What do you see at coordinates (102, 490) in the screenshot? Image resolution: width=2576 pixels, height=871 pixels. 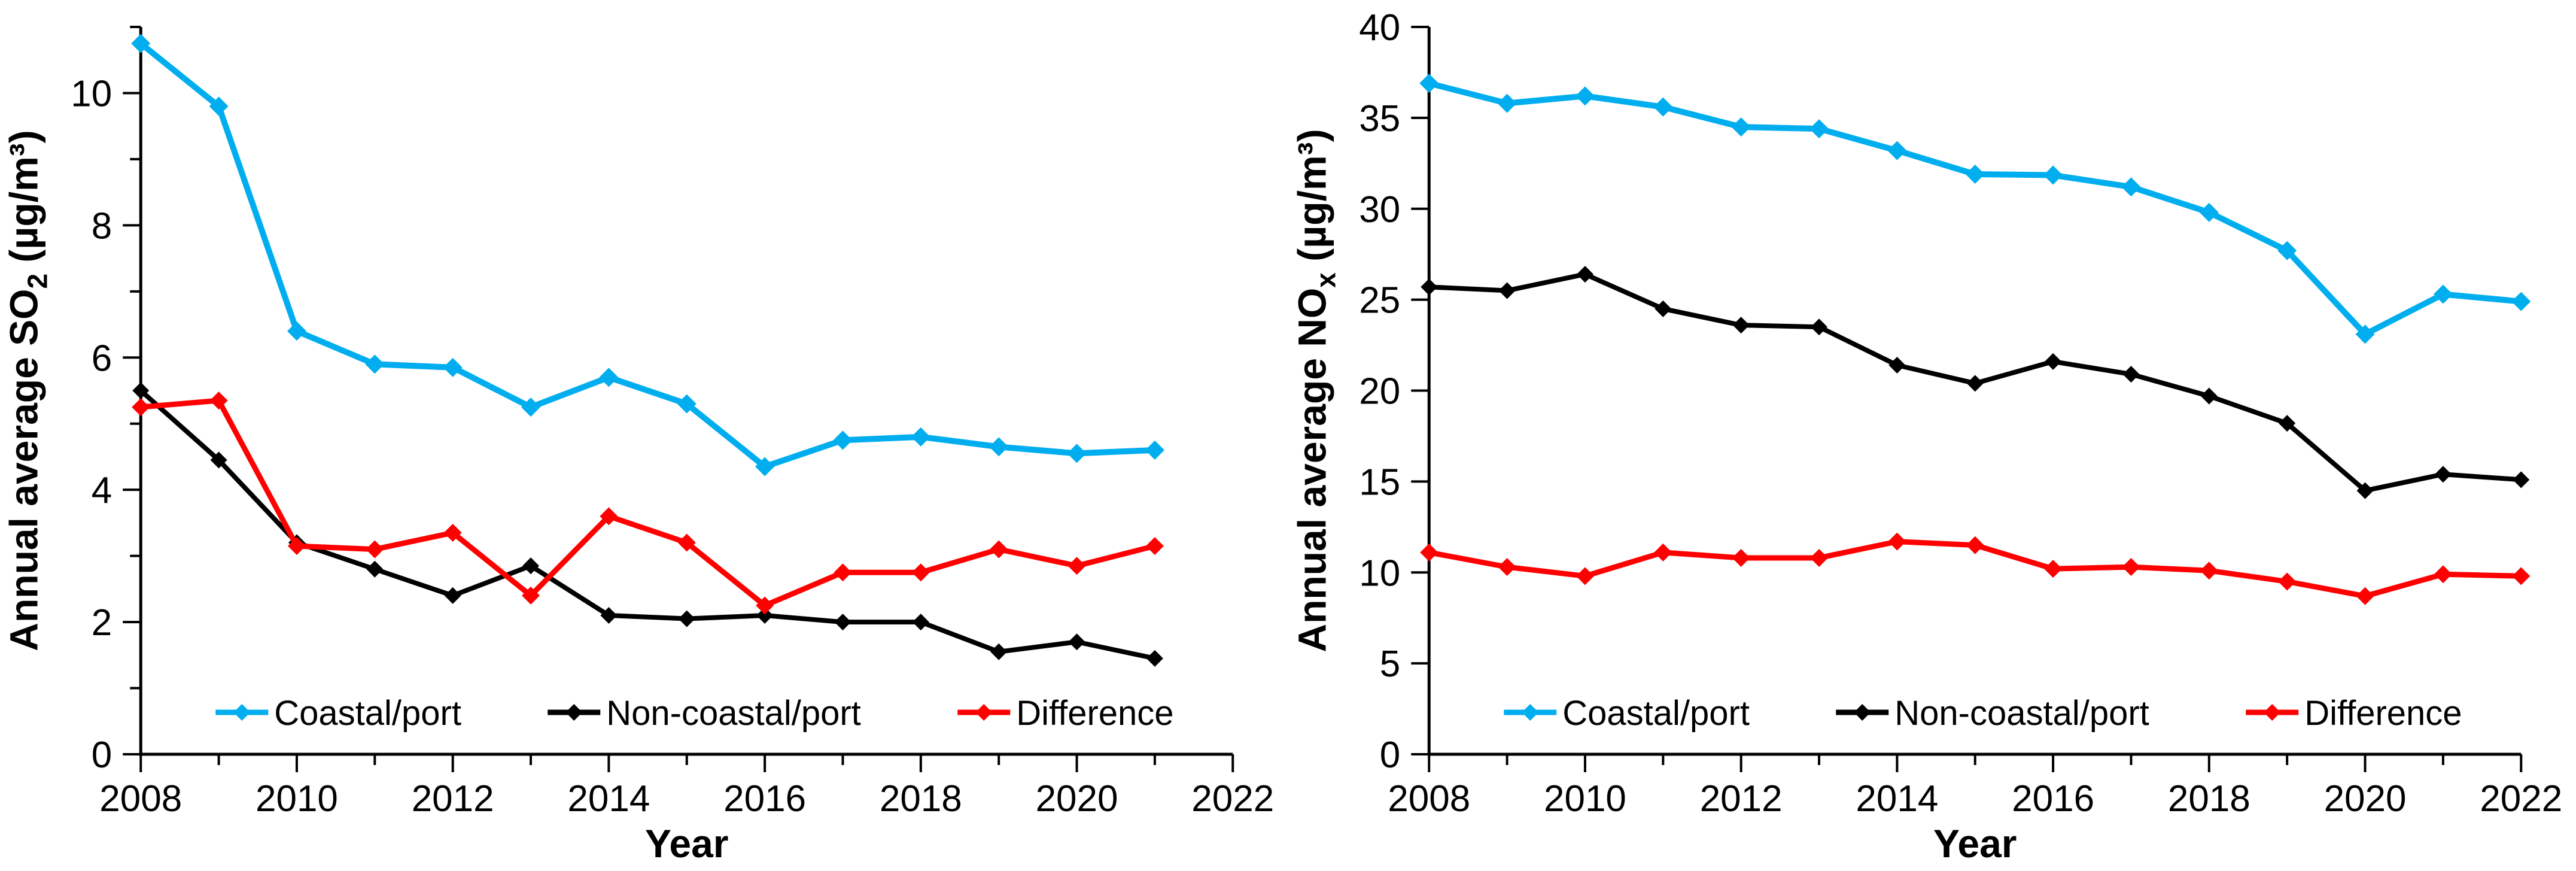 I see `y-axis-tick-label: 4` at bounding box center [102, 490].